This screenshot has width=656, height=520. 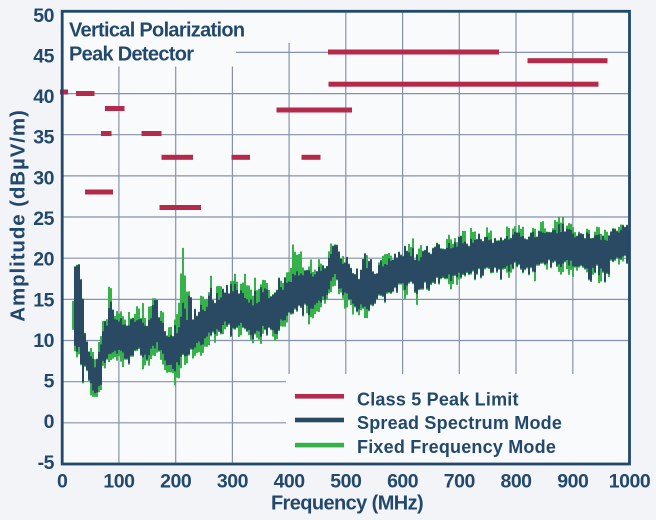 I want to click on svg-text: 100, so click(x=119, y=482).